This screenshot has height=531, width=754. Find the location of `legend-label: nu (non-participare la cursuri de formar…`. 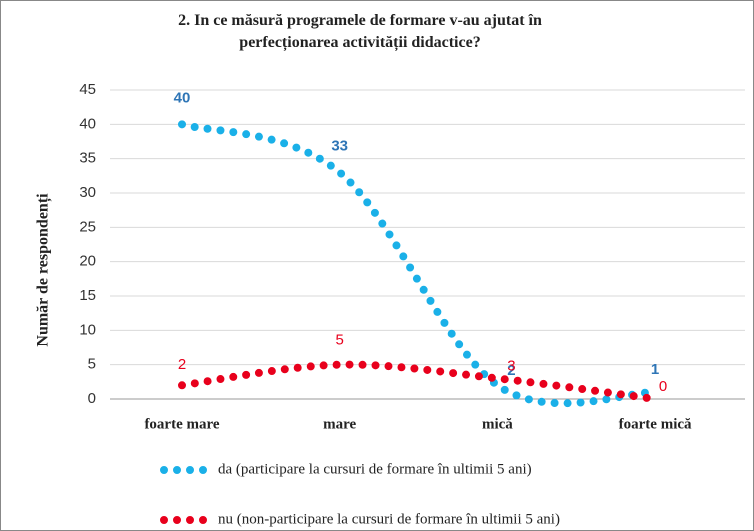

legend-label: nu (non-participare la cursuri de formar… is located at coordinates (389, 519).